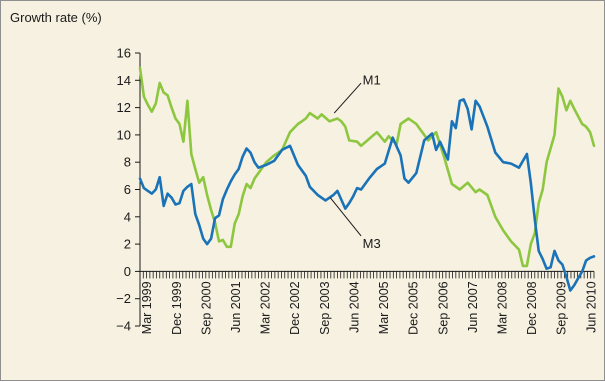 The image size is (605, 382). Describe the element at coordinates (532, 308) in the screenshot. I see `x-tick-label: Dec 2008` at that location.